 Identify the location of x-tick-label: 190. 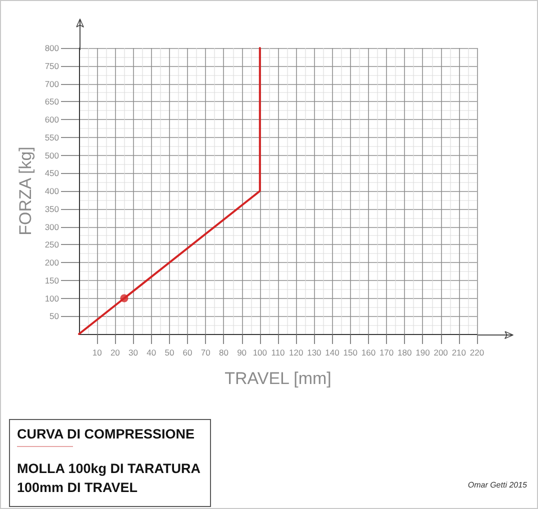
(423, 353).